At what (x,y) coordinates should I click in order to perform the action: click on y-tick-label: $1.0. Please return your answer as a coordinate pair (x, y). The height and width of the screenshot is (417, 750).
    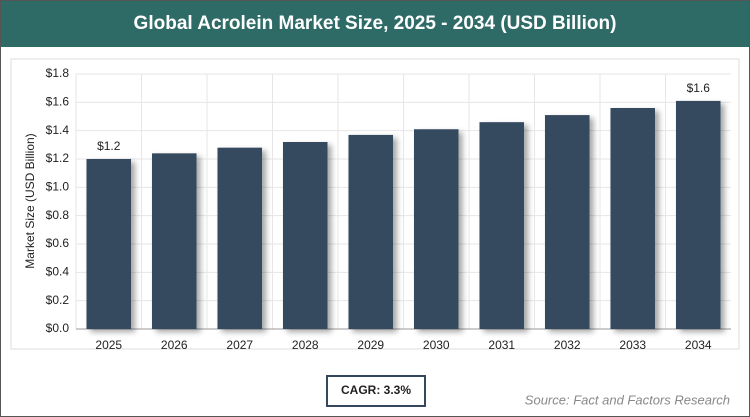
    Looking at the image, I should click on (58, 187).